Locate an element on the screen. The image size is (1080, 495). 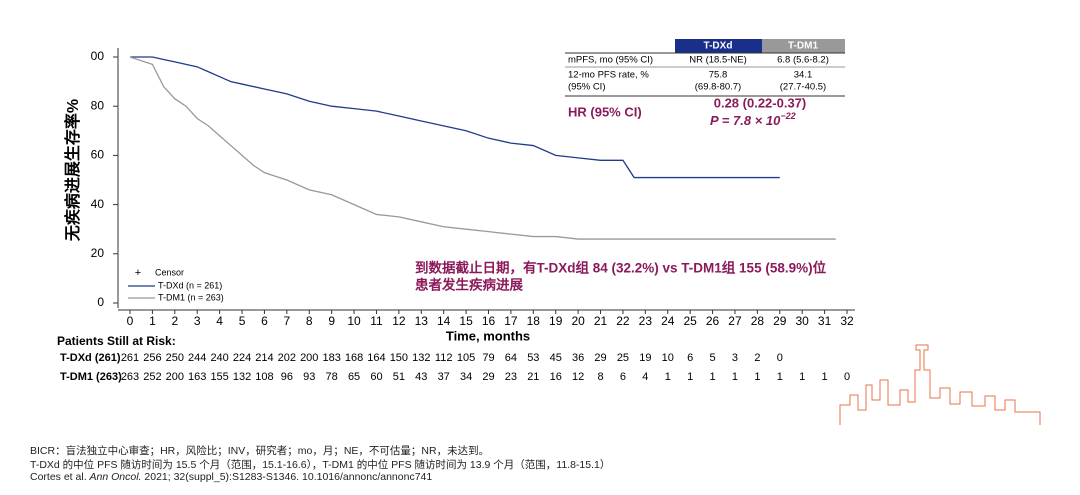
y-axis-label: 无疾病进展生存率% is located at coordinates (72, 170).